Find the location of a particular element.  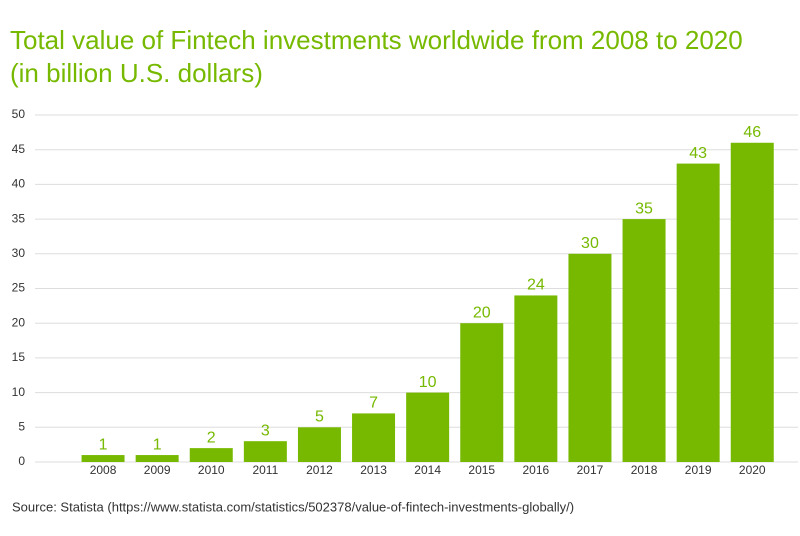

value-label: 24 is located at coordinates (536, 285).